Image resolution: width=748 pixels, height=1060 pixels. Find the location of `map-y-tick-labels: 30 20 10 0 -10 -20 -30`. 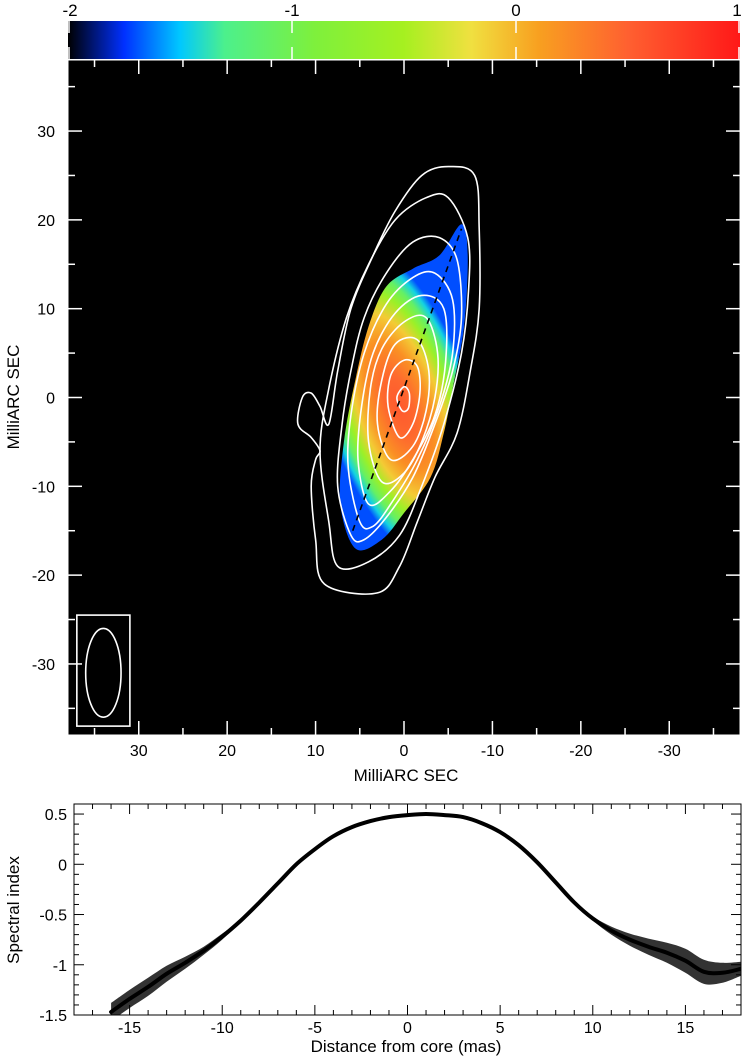

map-y-tick-labels: 30 20 10 0 -10 -20 -30 is located at coordinates (43, 399).